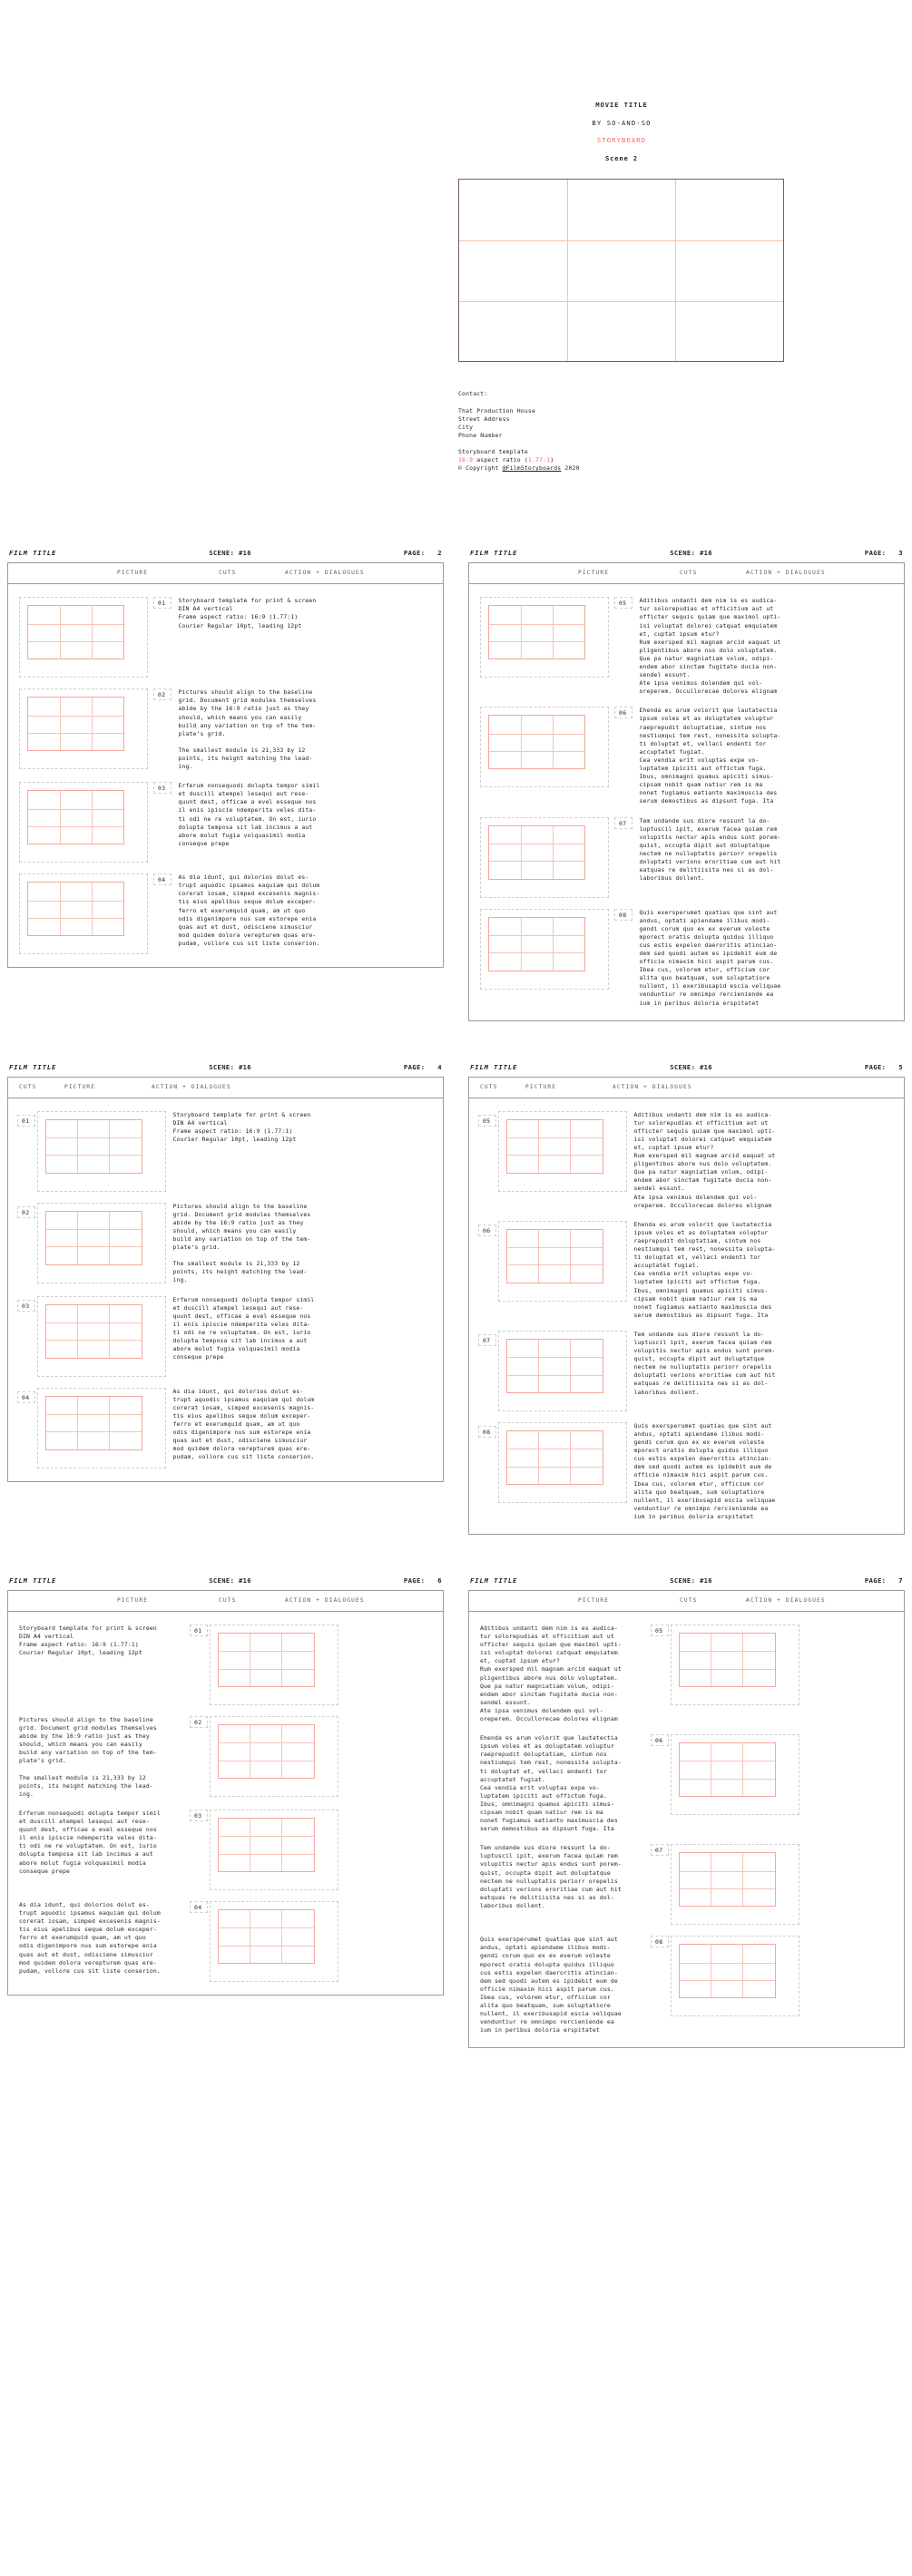 This screenshot has width=912, height=2576. Describe the element at coordinates (466, 427) in the screenshot. I see `contact-city: City` at that location.